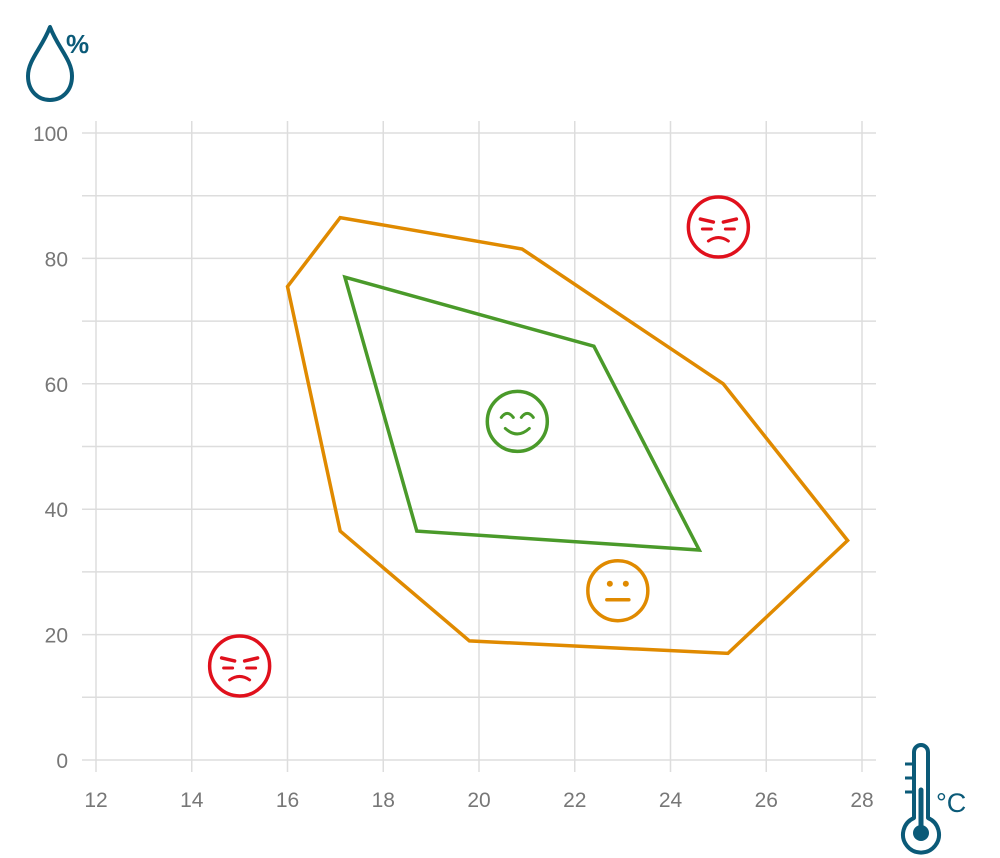  What do you see at coordinates (50, 63) in the screenshot?
I see `water-drop-icon` at bounding box center [50, 63].